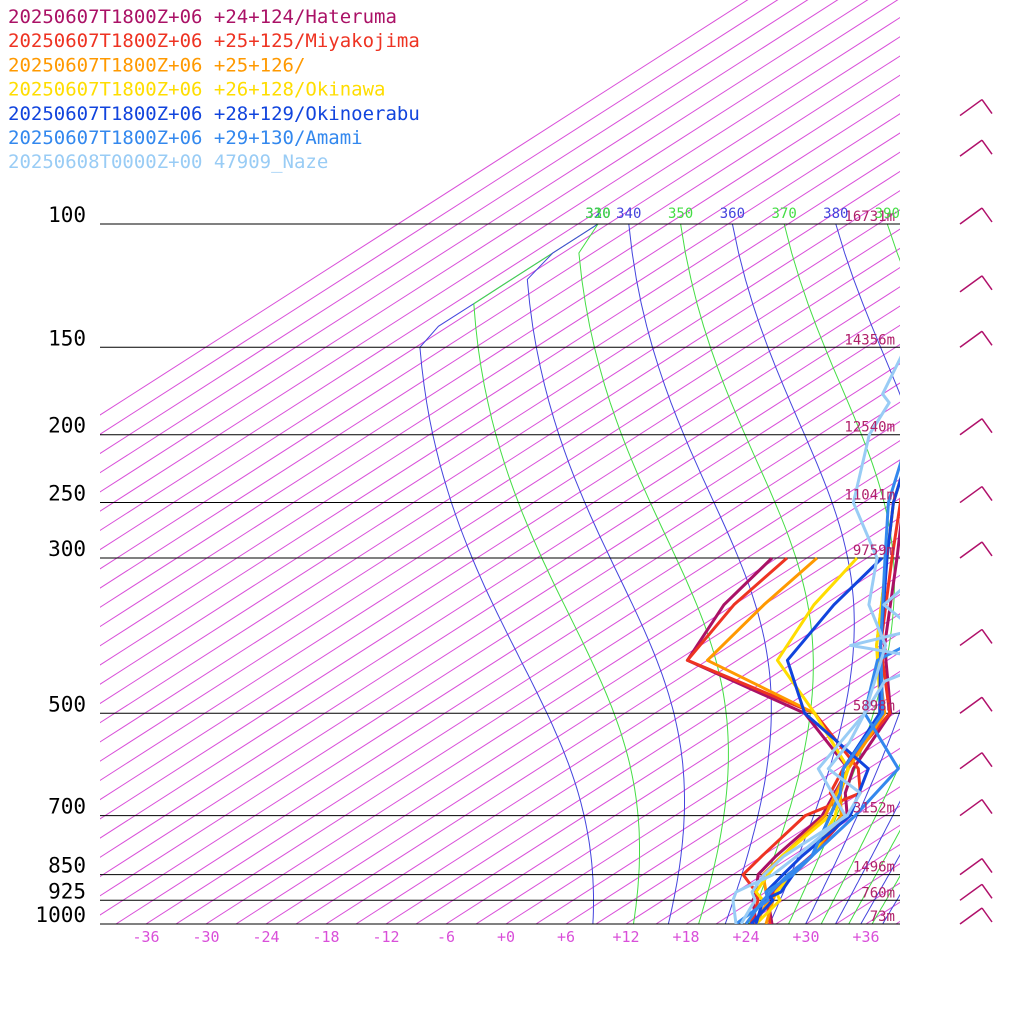 The image size is (1024, 1024). Describe the element at coordinates (60, 915) in the screenshot. I see `pressure-label: 1000` at that location.